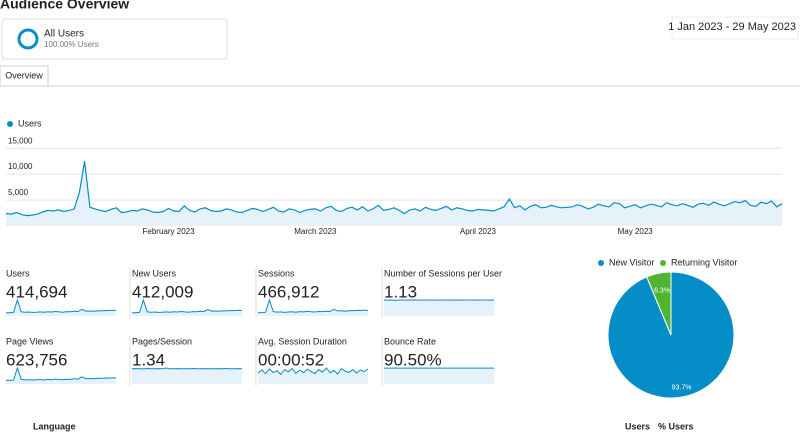 Image resolution: width=800 pixels, height=434 pixels. I want to click on metric-label: Bounce Rate, so click(410, 341).